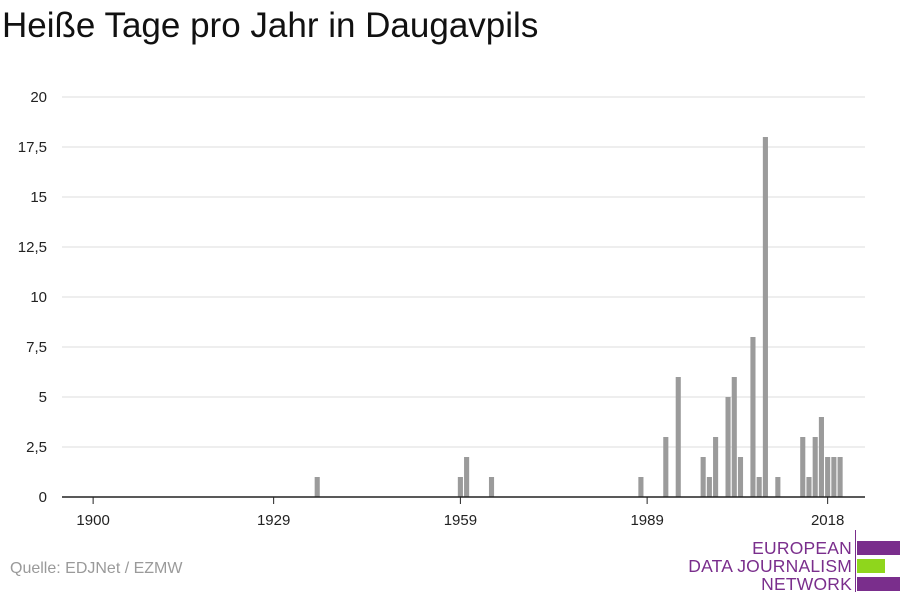 This screenshot has height=600, width=900. I want to click on y-tick-label: 17,5, so click(32, 147).